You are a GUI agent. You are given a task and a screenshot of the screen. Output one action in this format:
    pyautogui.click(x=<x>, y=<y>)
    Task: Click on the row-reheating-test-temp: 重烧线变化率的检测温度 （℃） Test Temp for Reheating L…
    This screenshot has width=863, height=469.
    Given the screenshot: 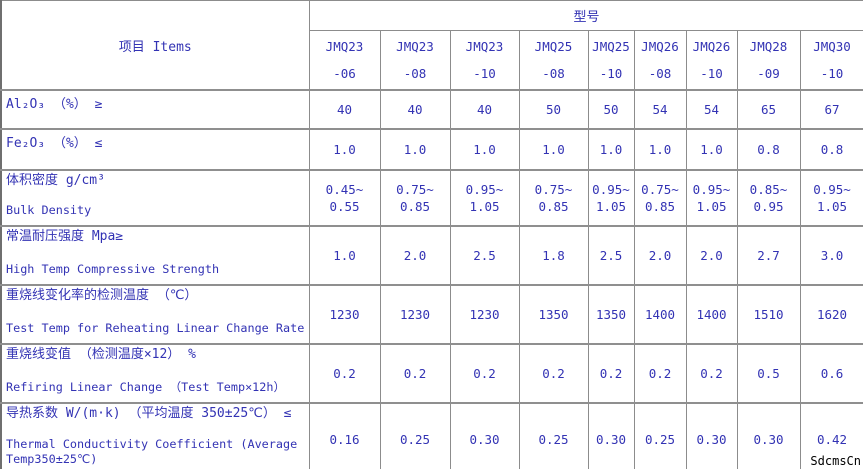 What is the action you would take?
    pyautogui.click(x=431, y=314)
    